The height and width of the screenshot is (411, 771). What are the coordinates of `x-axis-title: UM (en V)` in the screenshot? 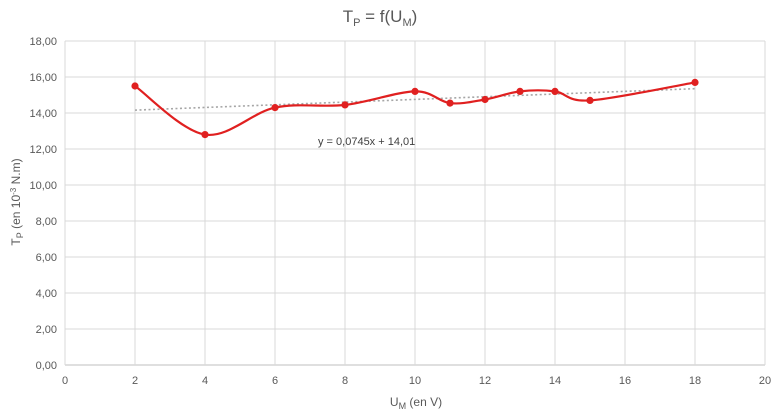 It's located at (416, 403).